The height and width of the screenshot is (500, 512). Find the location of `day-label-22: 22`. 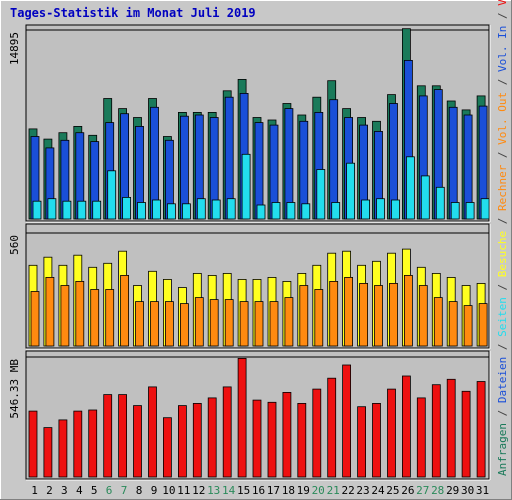

day-label-22: 22 is located at coordinates (347, 490).